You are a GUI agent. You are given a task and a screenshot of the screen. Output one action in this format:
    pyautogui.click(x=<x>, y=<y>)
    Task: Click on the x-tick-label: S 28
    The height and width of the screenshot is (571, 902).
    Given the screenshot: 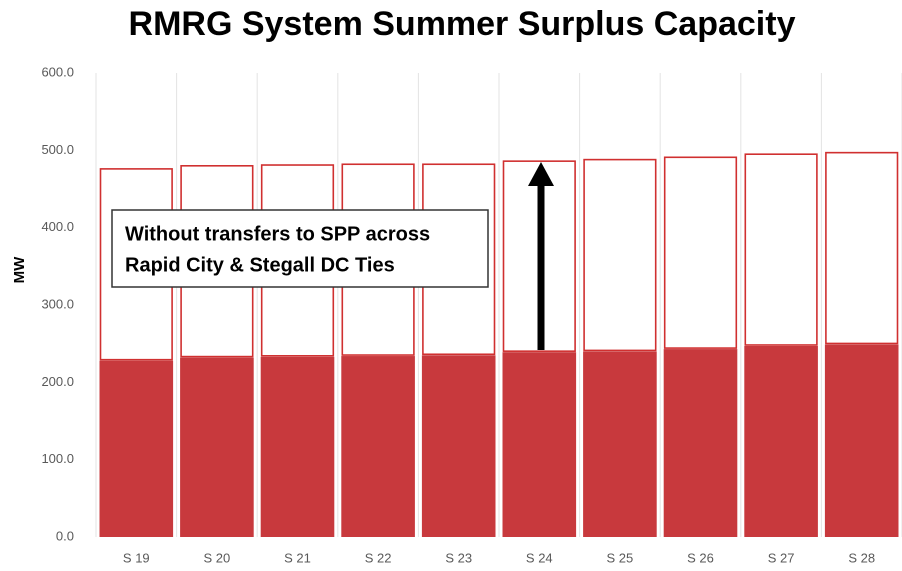 What is the action you would take?
    pyautogui.click(x=861, y=557)
    